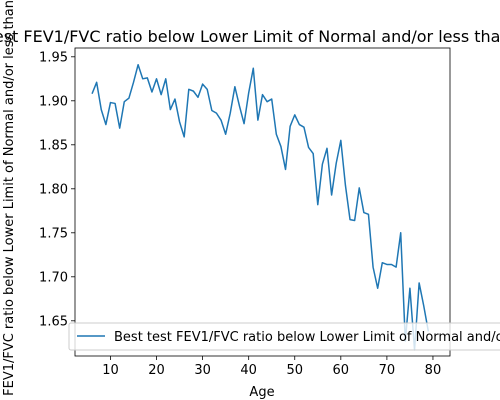  What do you see at coordinates (53, 233) in the screenshot?
I see `y-tick-label: 1.75` at bounding box center [53, 233].